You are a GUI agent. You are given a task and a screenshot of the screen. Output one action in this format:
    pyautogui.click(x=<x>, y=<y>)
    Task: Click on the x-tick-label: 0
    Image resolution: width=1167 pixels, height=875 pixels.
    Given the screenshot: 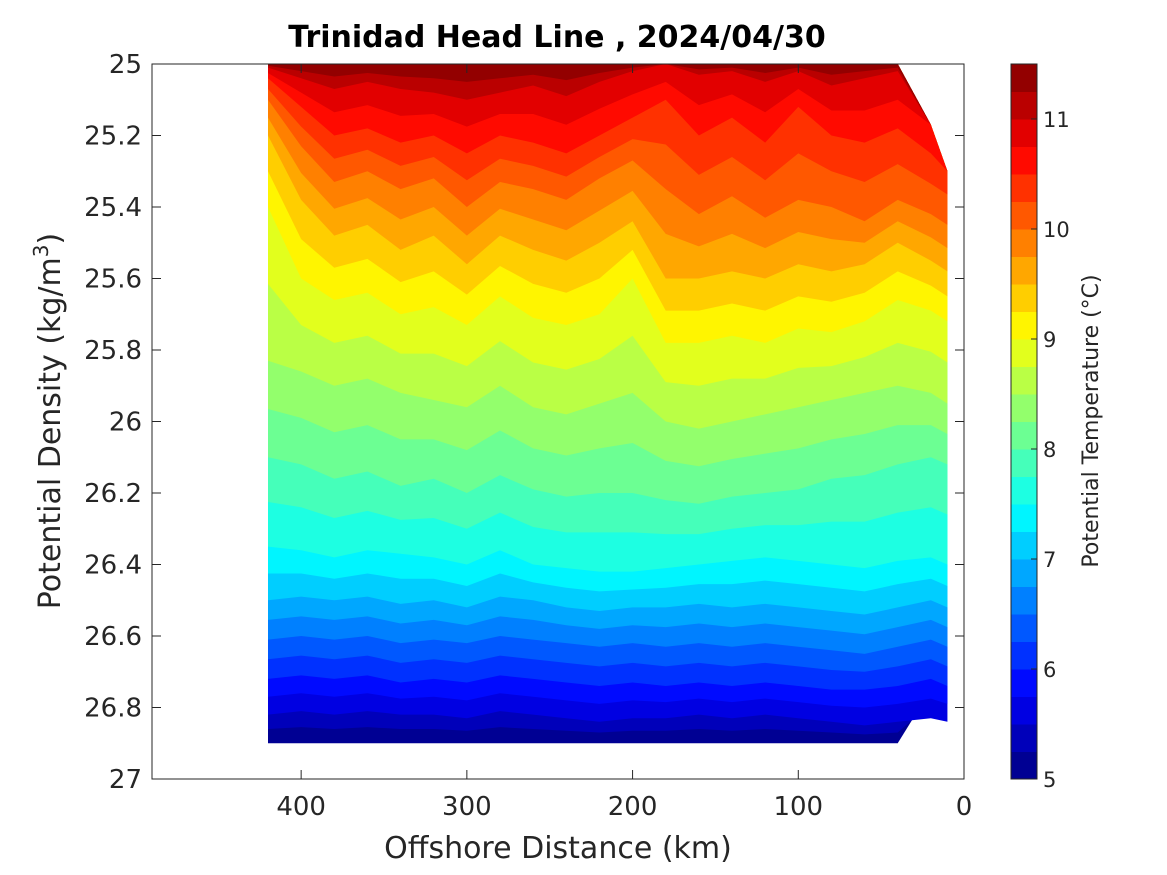 What is the action you would take?
    pyautogui.click(x=964, y=807)
    